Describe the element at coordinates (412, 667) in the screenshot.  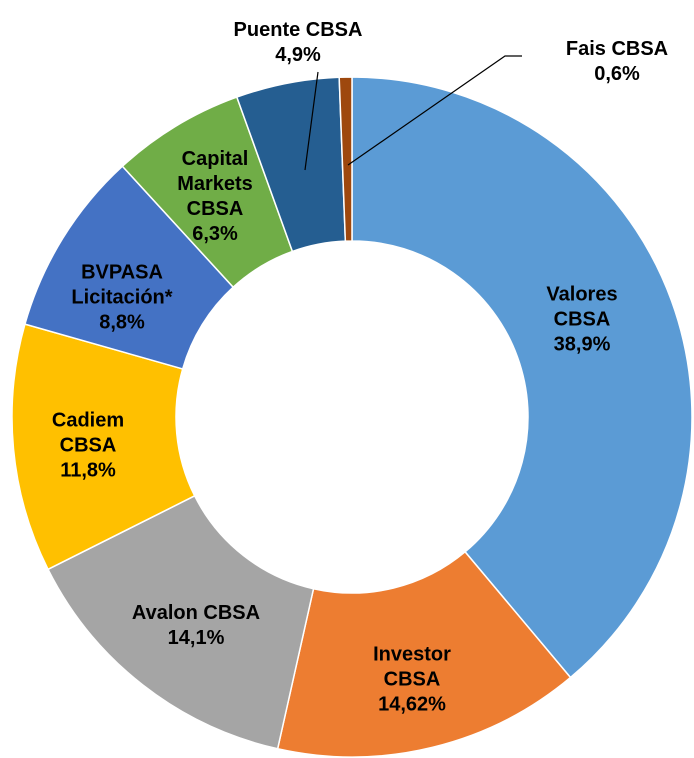
I see `category-label: Investor CBSA` at that location.